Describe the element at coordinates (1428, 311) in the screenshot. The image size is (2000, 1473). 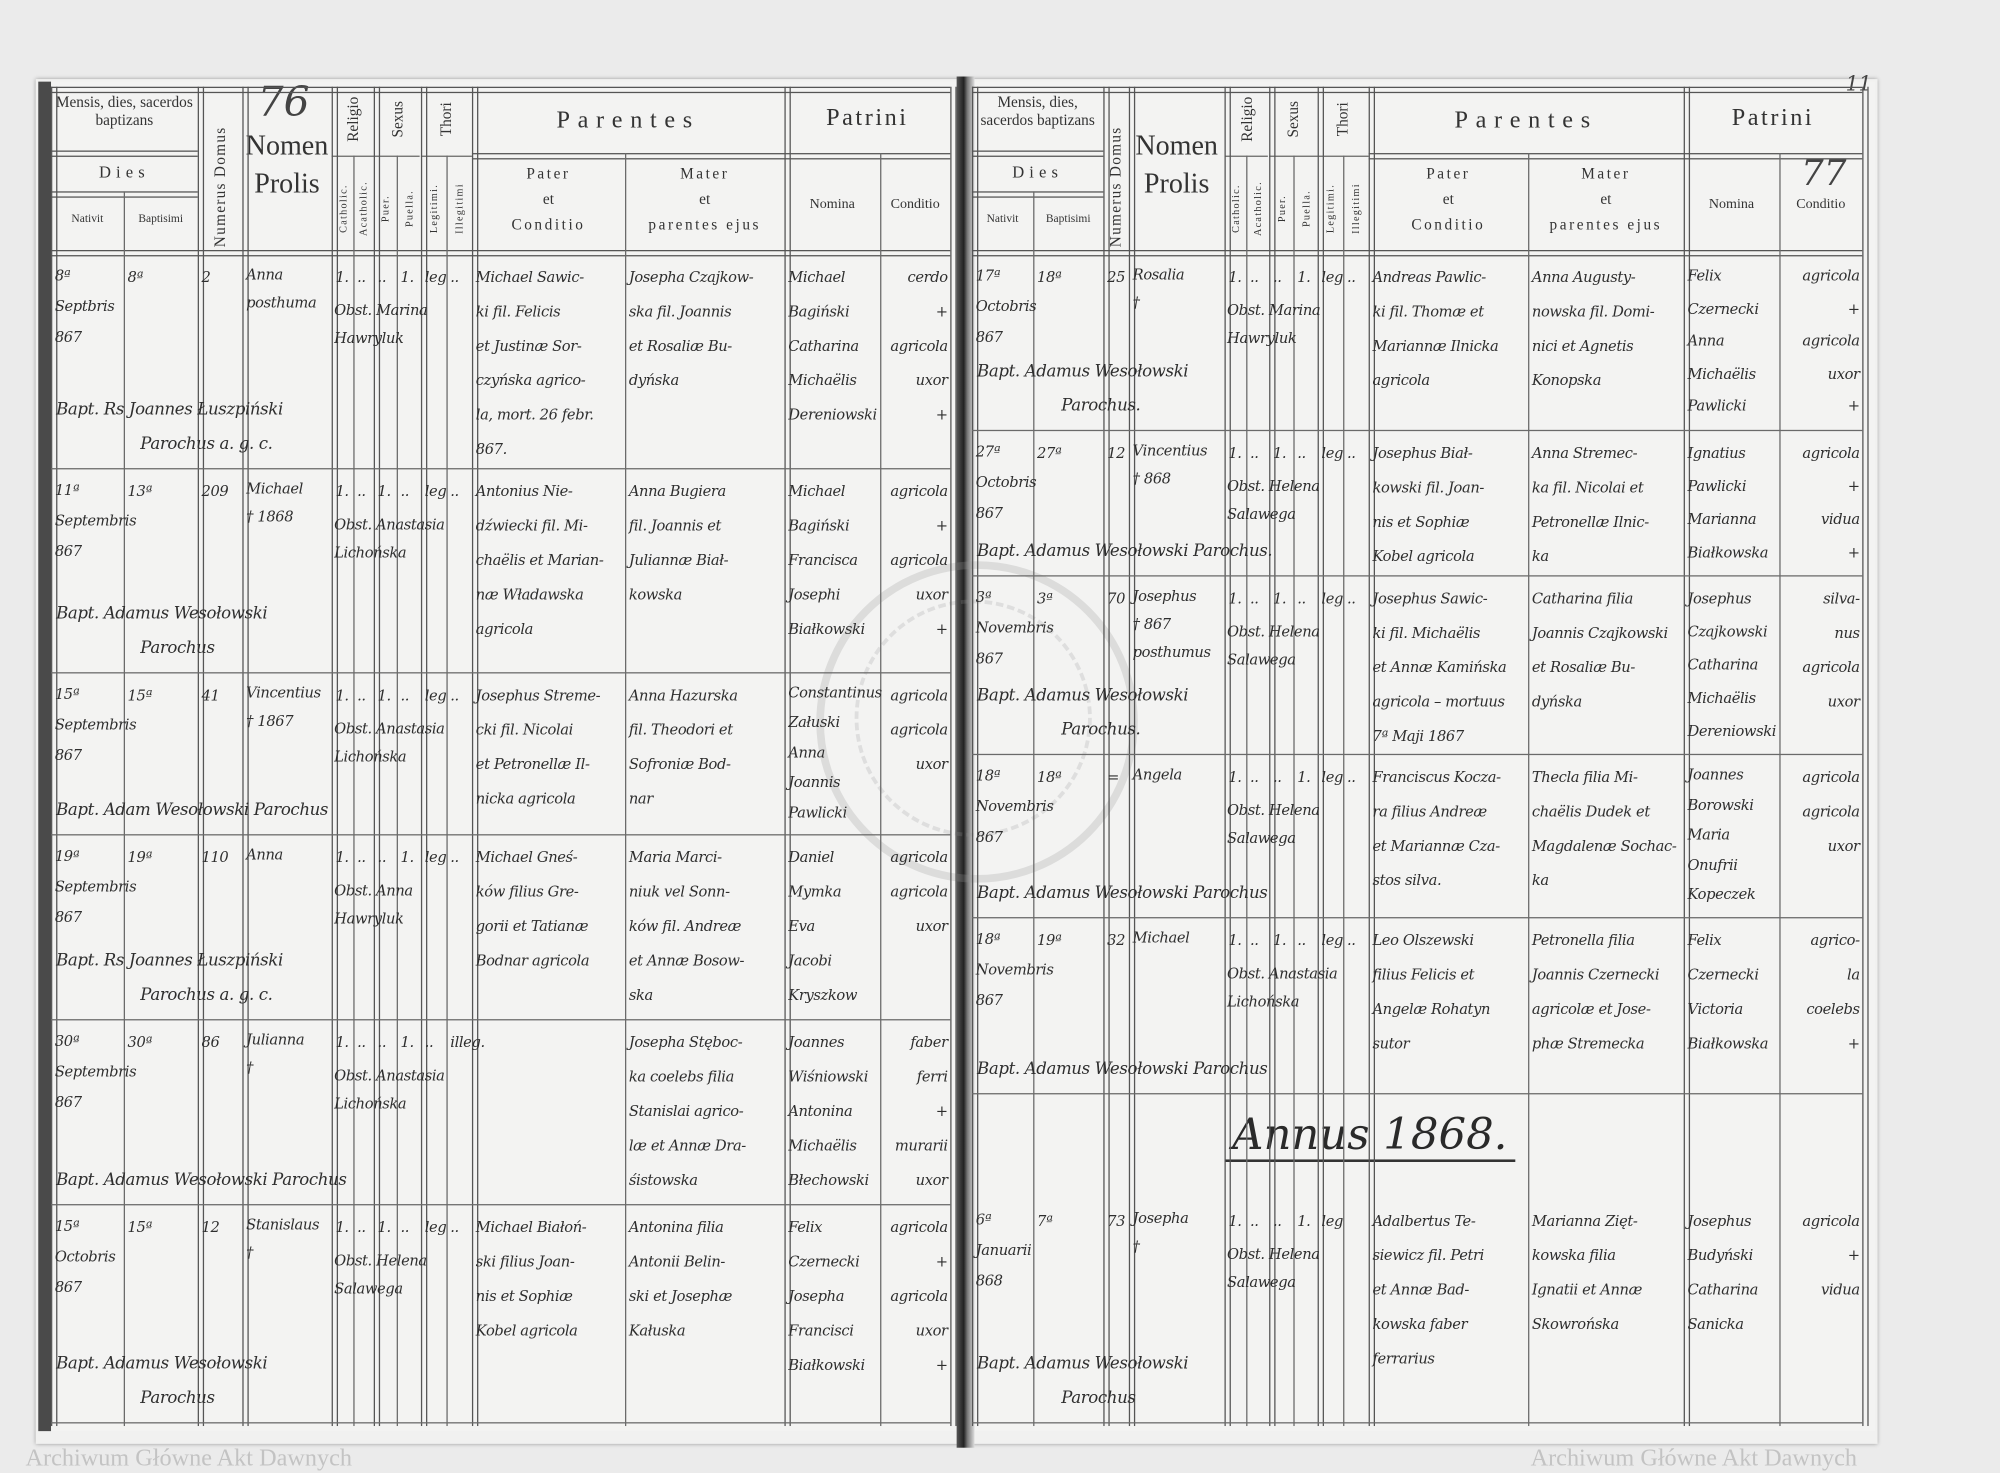
I see `pater-line: ki fil. Thomæ et` at that location.